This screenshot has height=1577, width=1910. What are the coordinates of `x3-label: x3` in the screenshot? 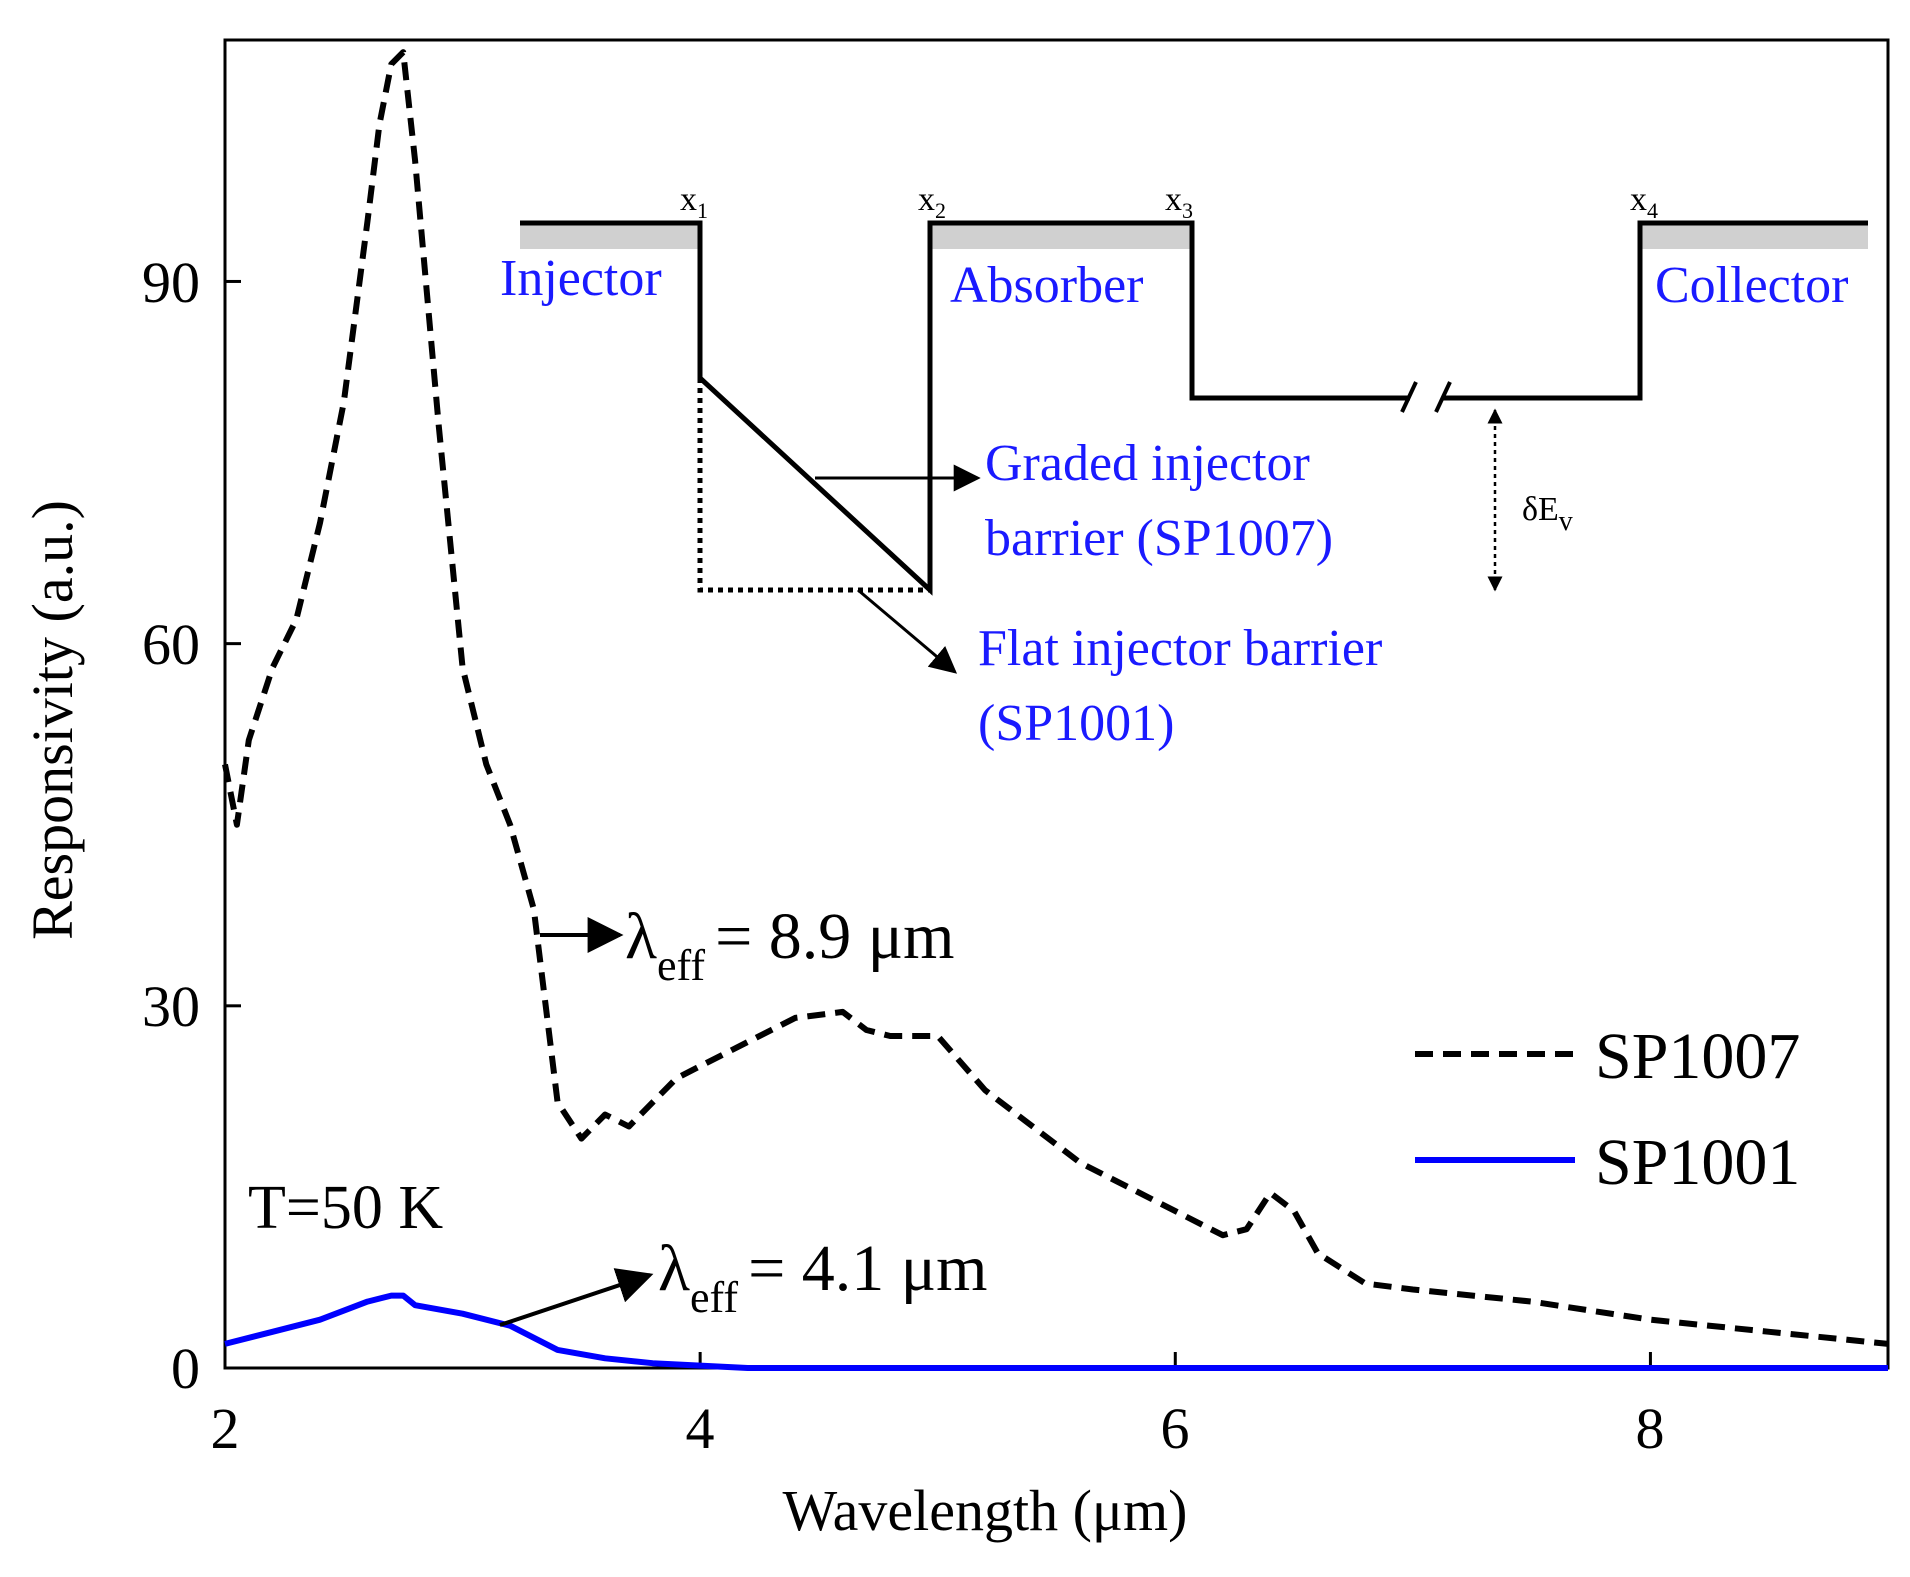 It's located at (1179, 202).